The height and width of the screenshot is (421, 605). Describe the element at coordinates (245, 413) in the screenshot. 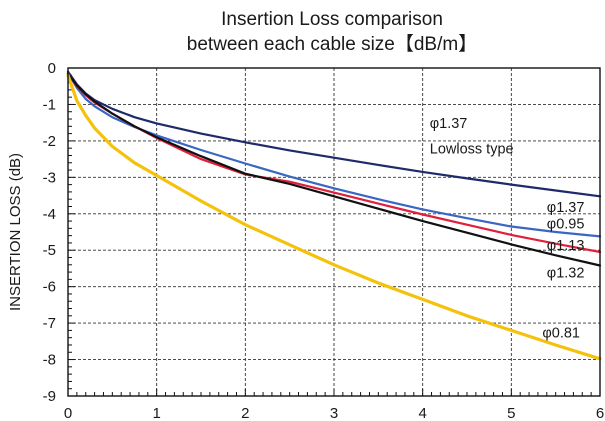

I see `x-tick-label: 2` at that location.